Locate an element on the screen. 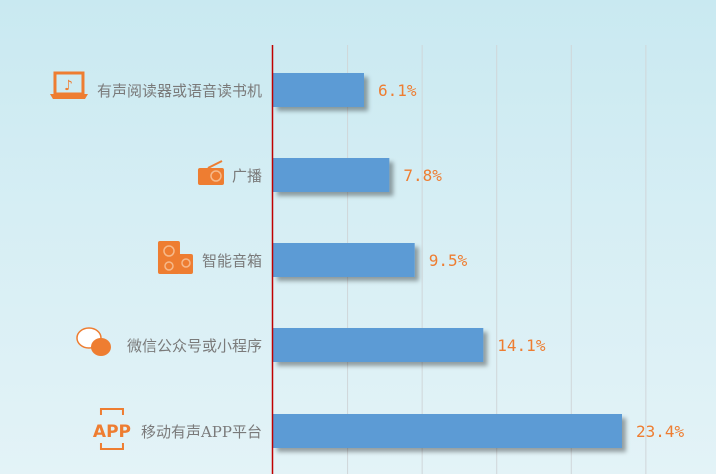  category-label: 有声阅读器或语音读书机 is located at coordinates (179, 91).